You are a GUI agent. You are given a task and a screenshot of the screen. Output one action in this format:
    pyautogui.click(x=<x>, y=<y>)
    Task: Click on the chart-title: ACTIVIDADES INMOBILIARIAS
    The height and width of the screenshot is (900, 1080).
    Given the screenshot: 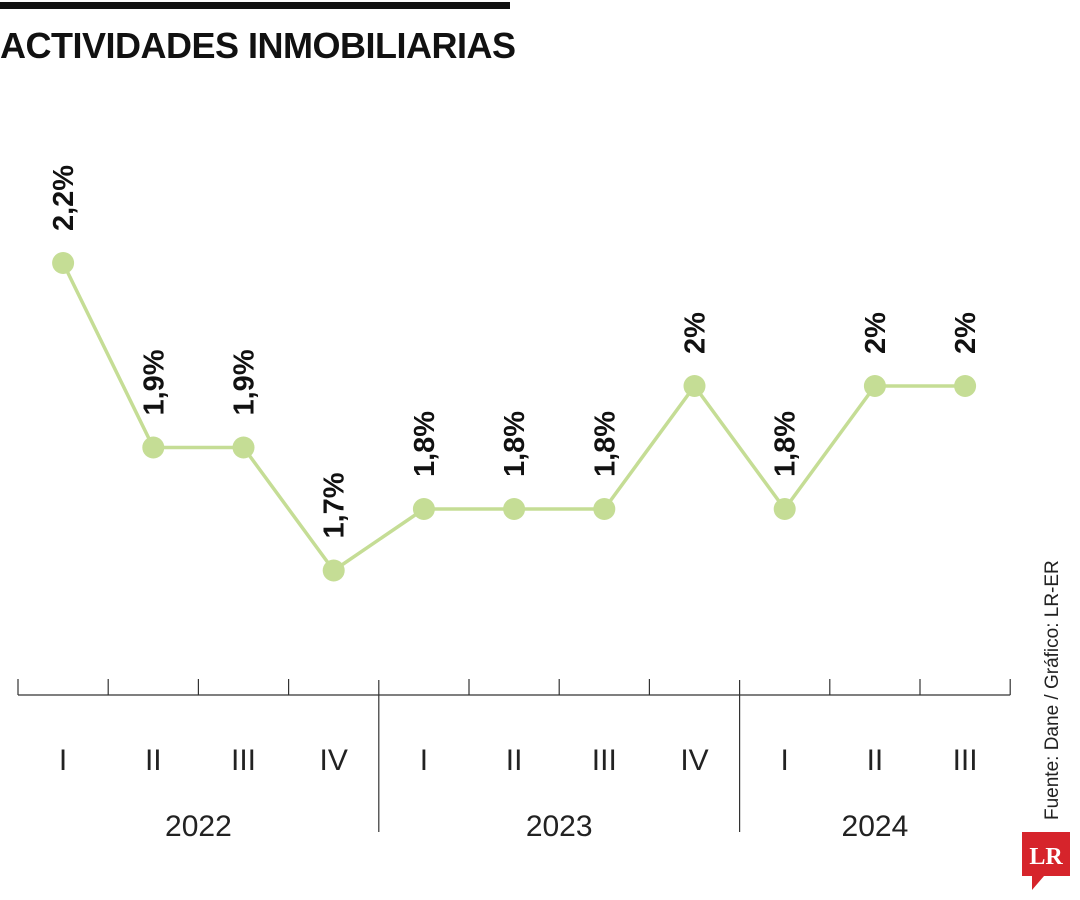 What is the action you would take?
    pyautogui.click(x=258, y=45)
    